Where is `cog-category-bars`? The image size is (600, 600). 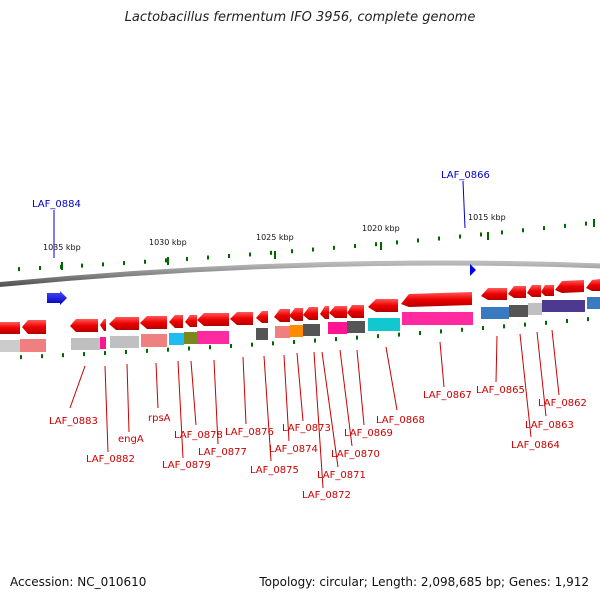
cog-category-bars is located at coordinates (300, 324).